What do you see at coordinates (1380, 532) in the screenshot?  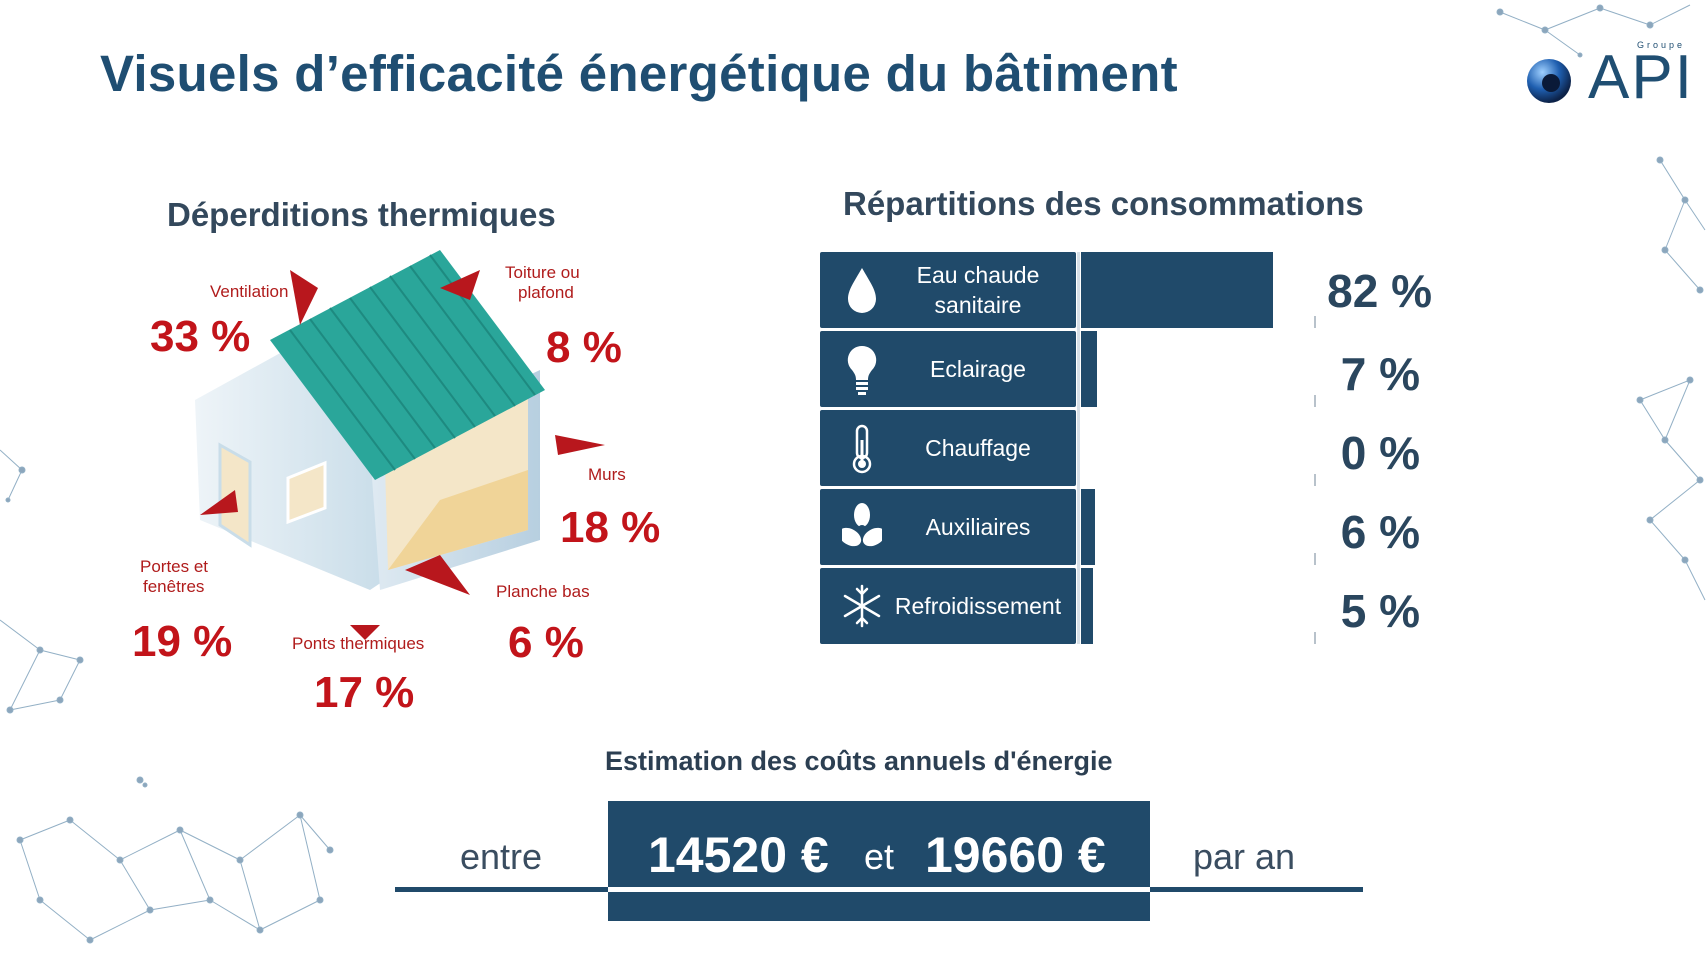 I see `consumption-value-auxiliaries: 6 %` at bounding box center [1380, 532].